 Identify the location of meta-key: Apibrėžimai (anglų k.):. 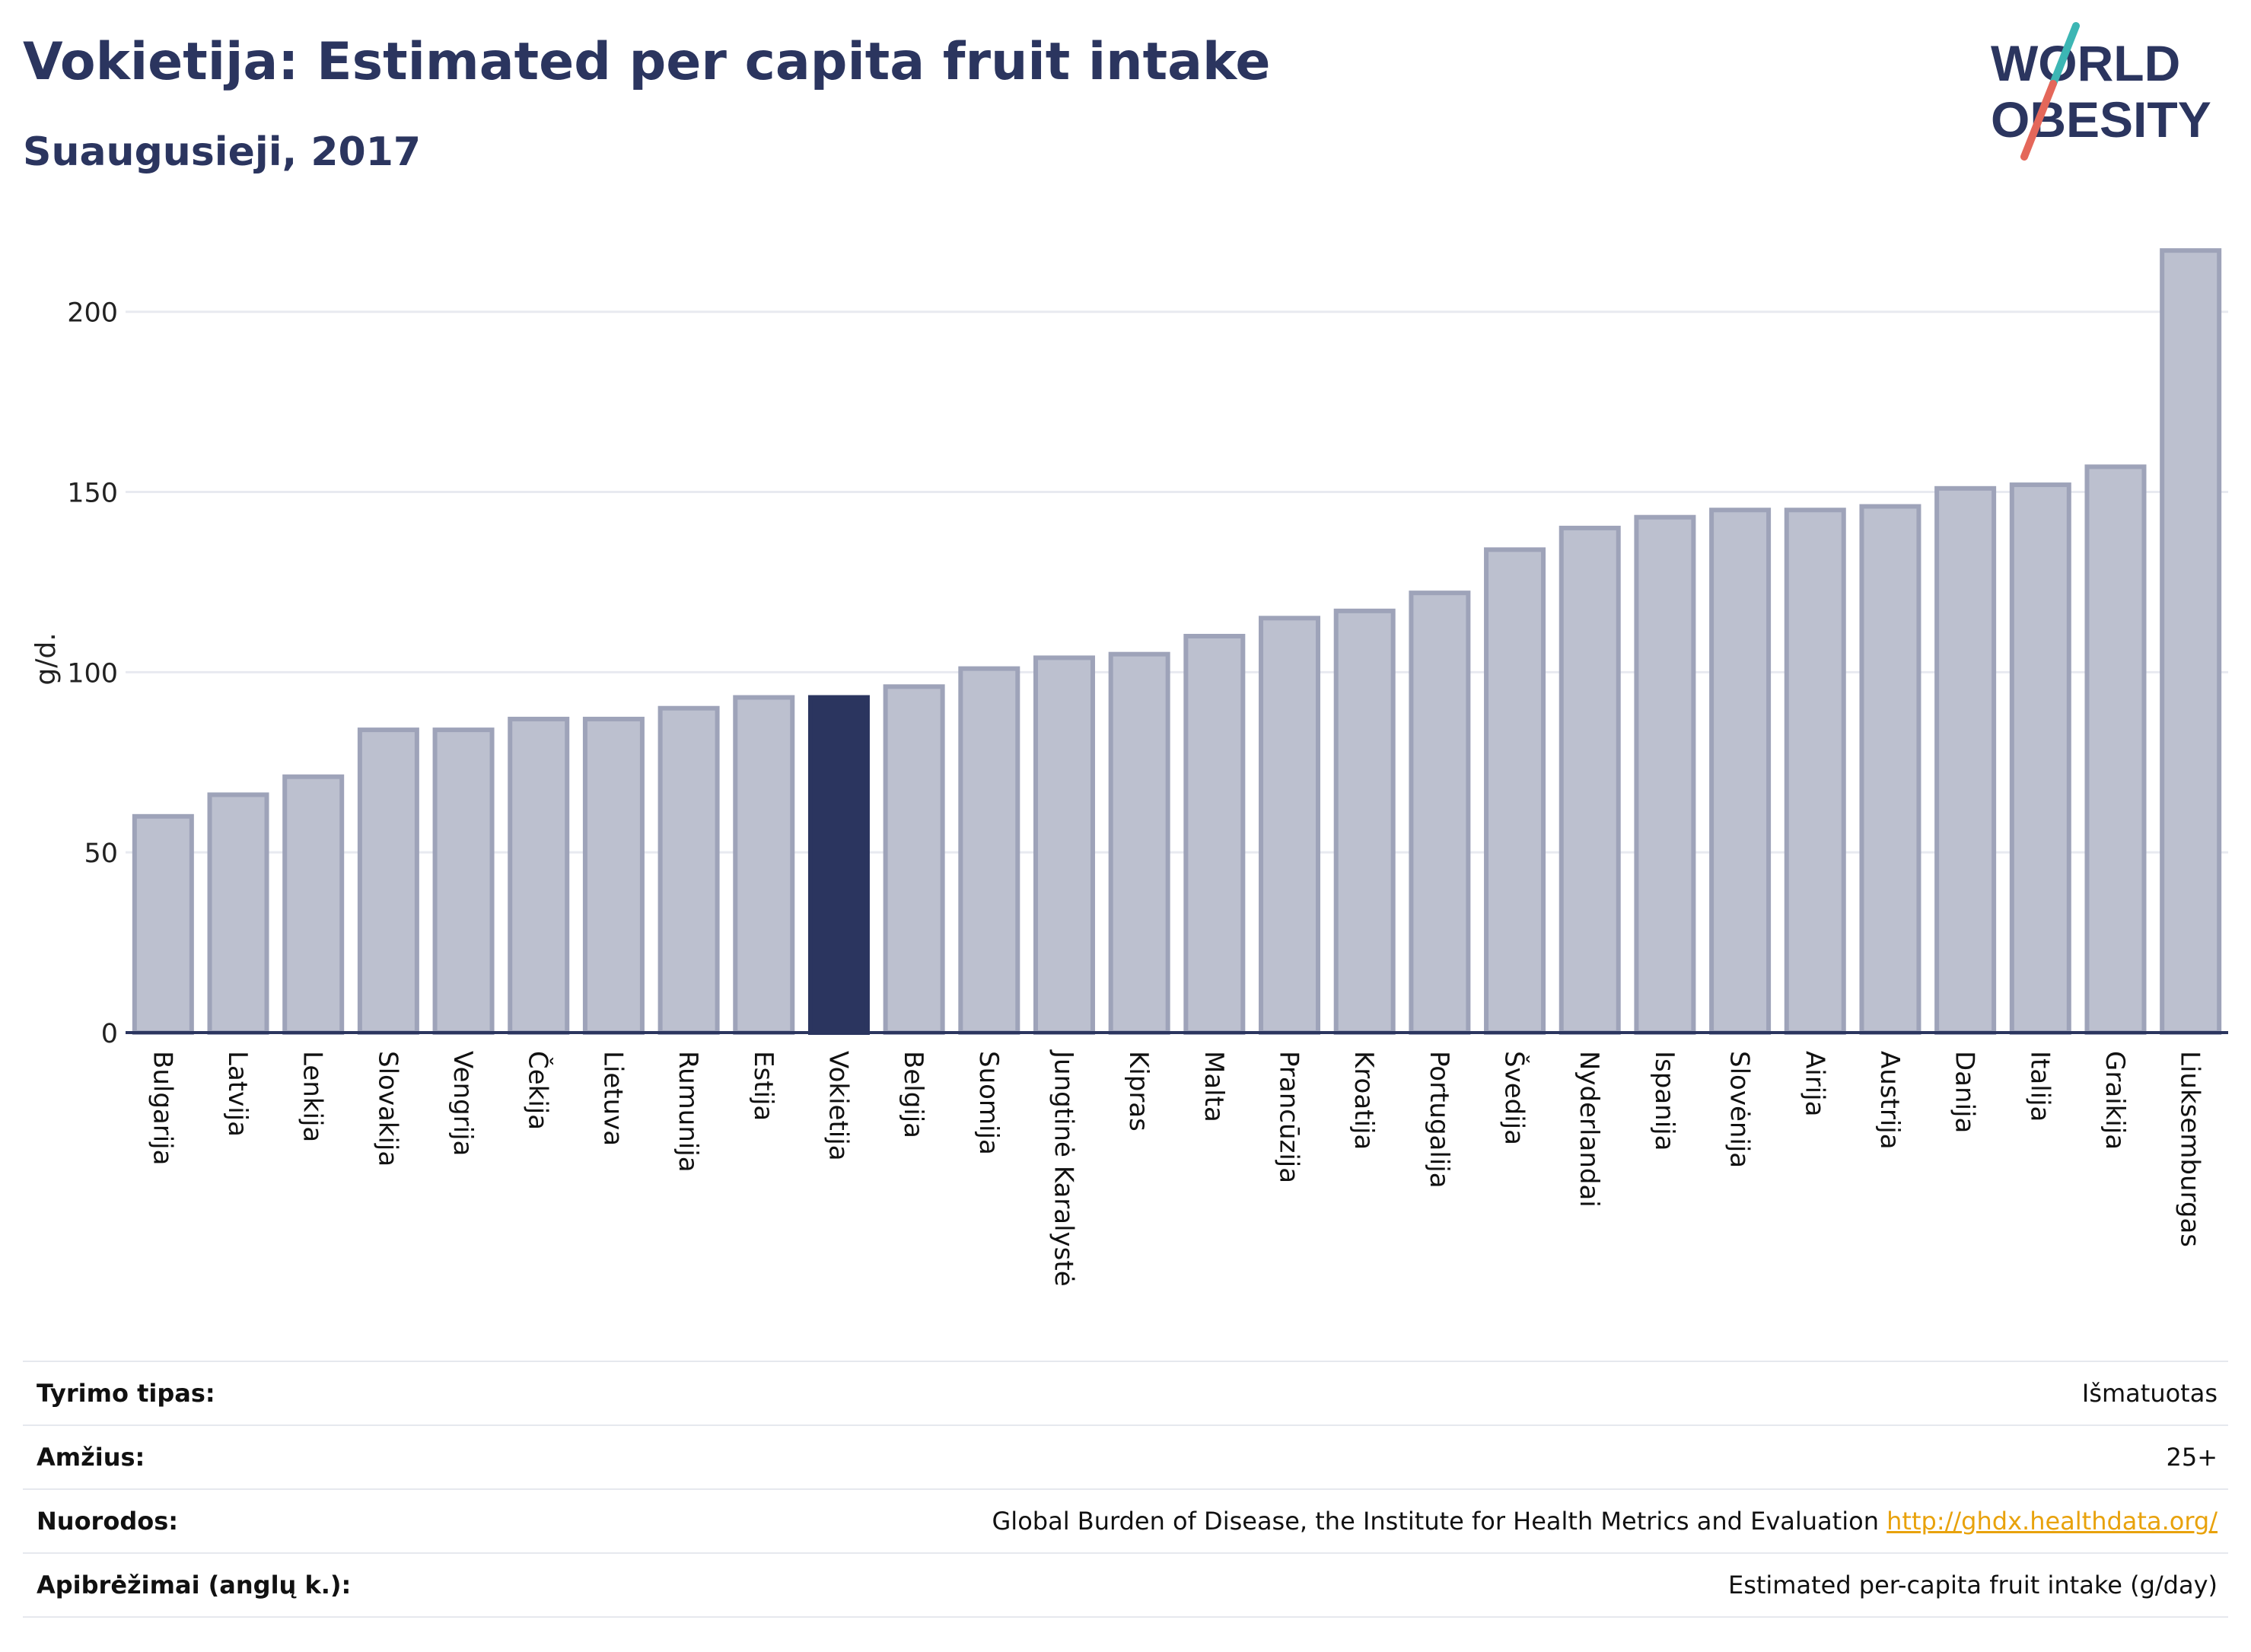
(194, 1585).